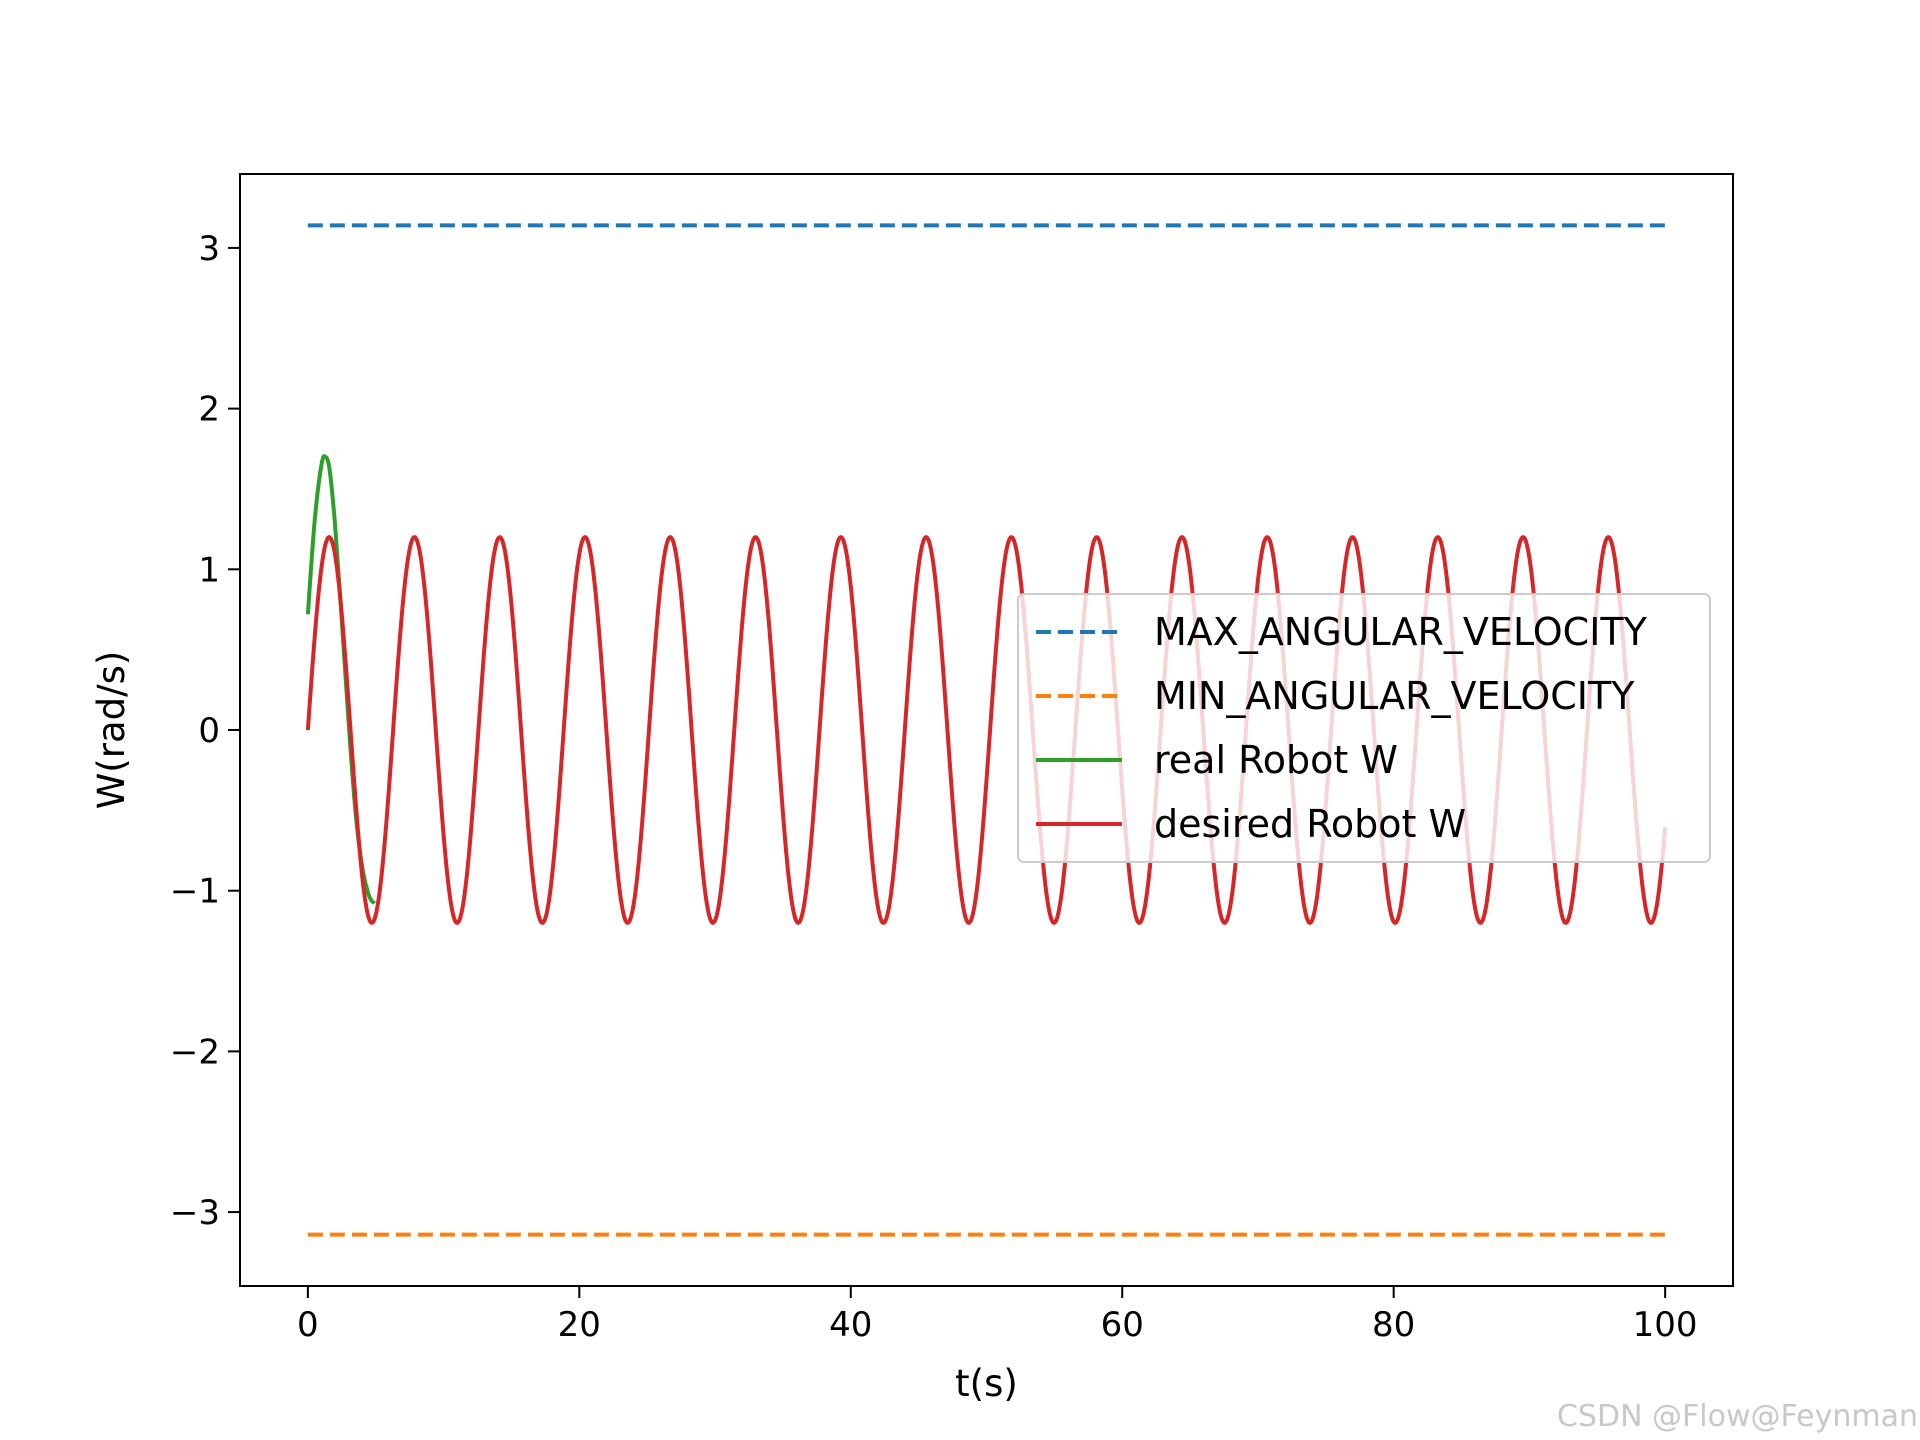 This screenshot has height=1440, width=1920. Describe the element at coordinates (209, 570) in the screenshot. I see `y-tick-label: 1` at that location.